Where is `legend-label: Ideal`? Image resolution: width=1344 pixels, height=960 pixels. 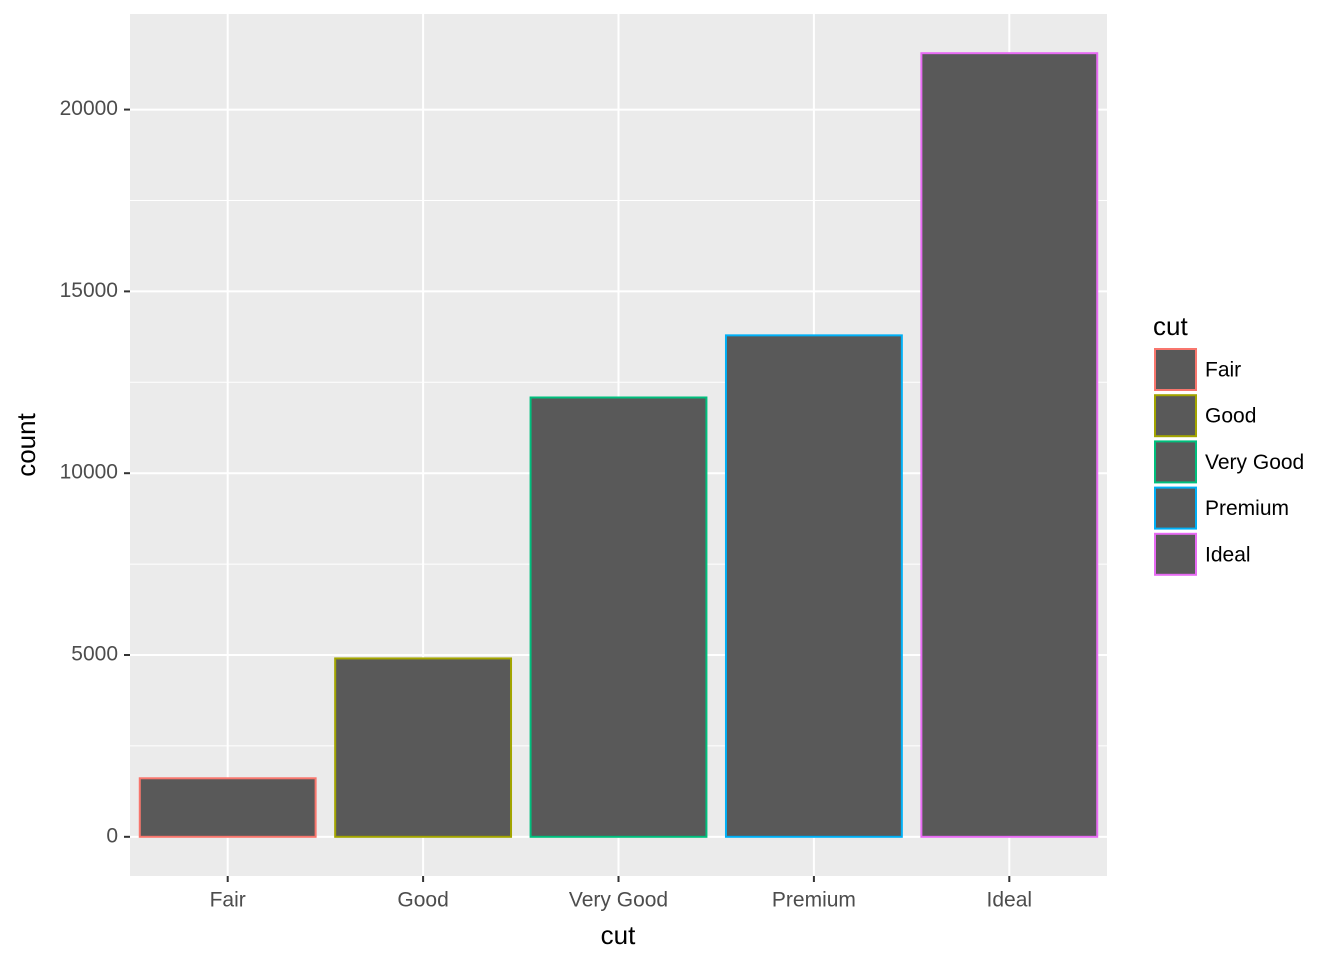
legend-label: Ideal is located at coordinates (1228, 554).